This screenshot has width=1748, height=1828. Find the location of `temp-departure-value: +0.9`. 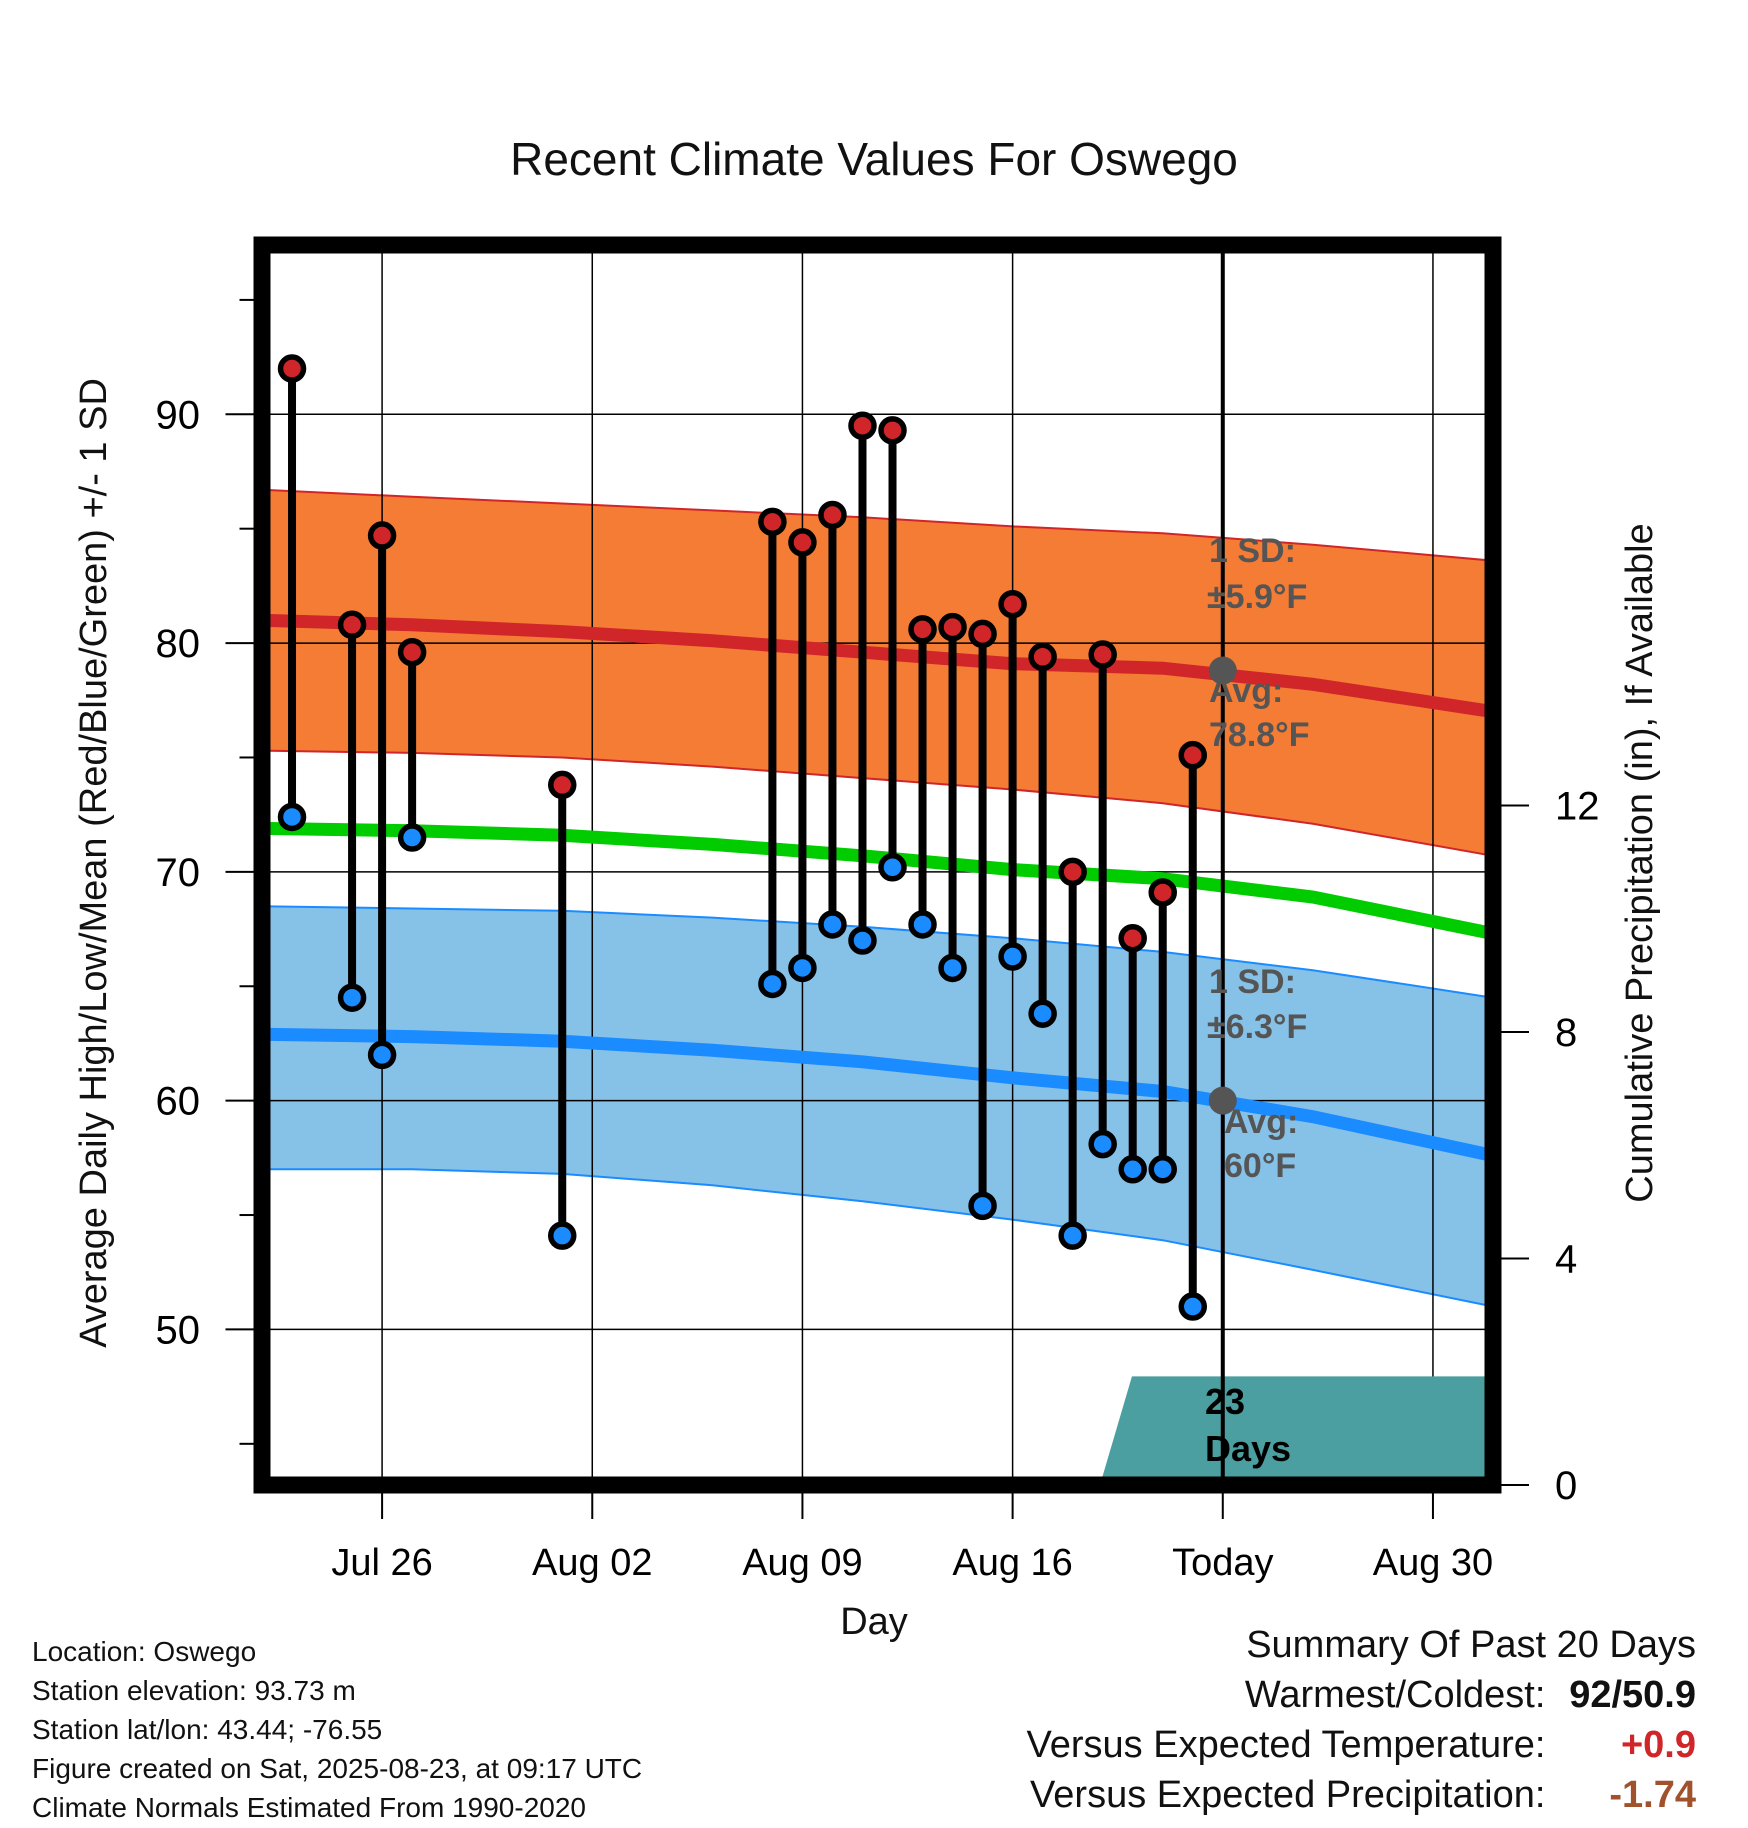

temp-departure-value: +0.9 is located at coordinates (1658, 1745).